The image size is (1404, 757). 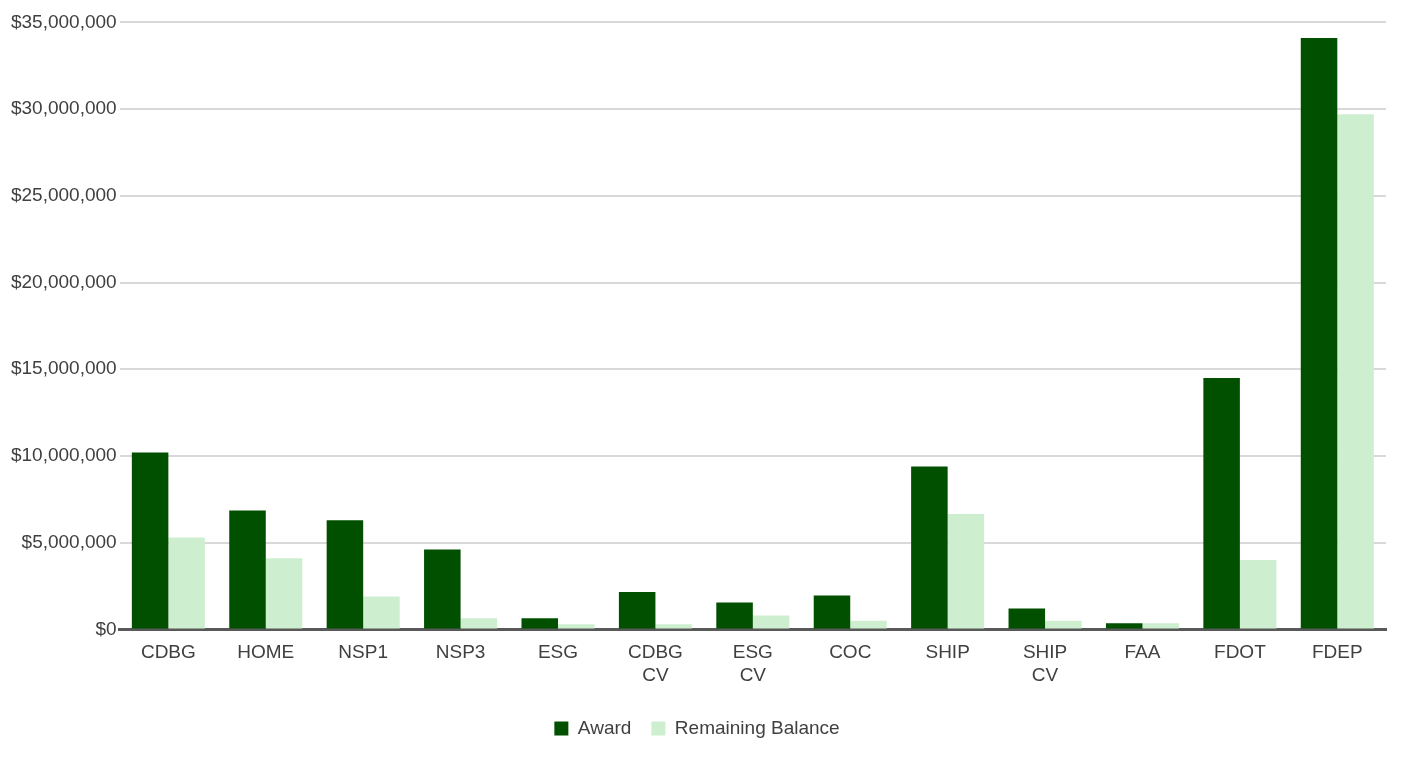 I want to click on x-tick-label: ESG, so click(x=558, y=652).